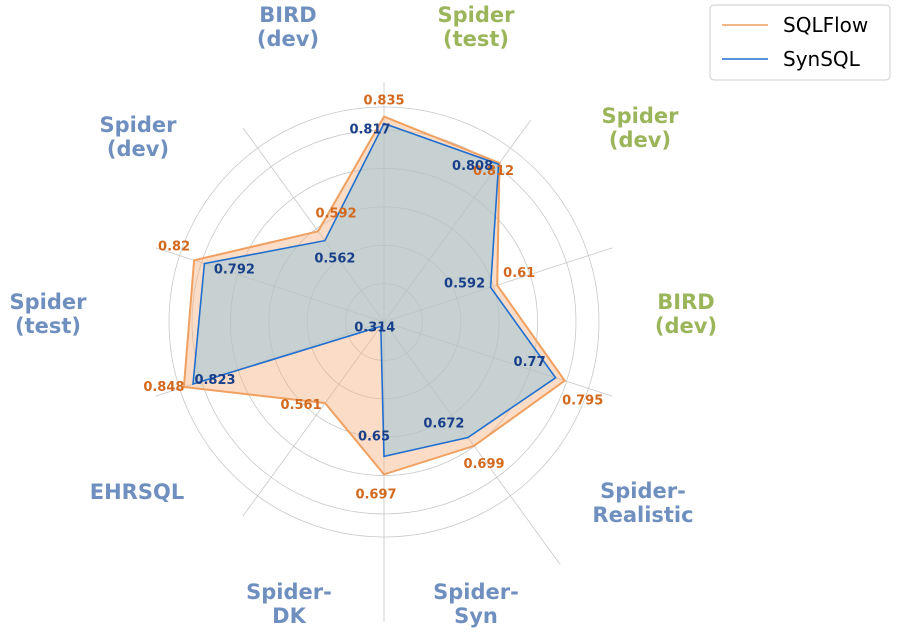  I want to click on value-label-synsql: 0.592, so click(464, 283).